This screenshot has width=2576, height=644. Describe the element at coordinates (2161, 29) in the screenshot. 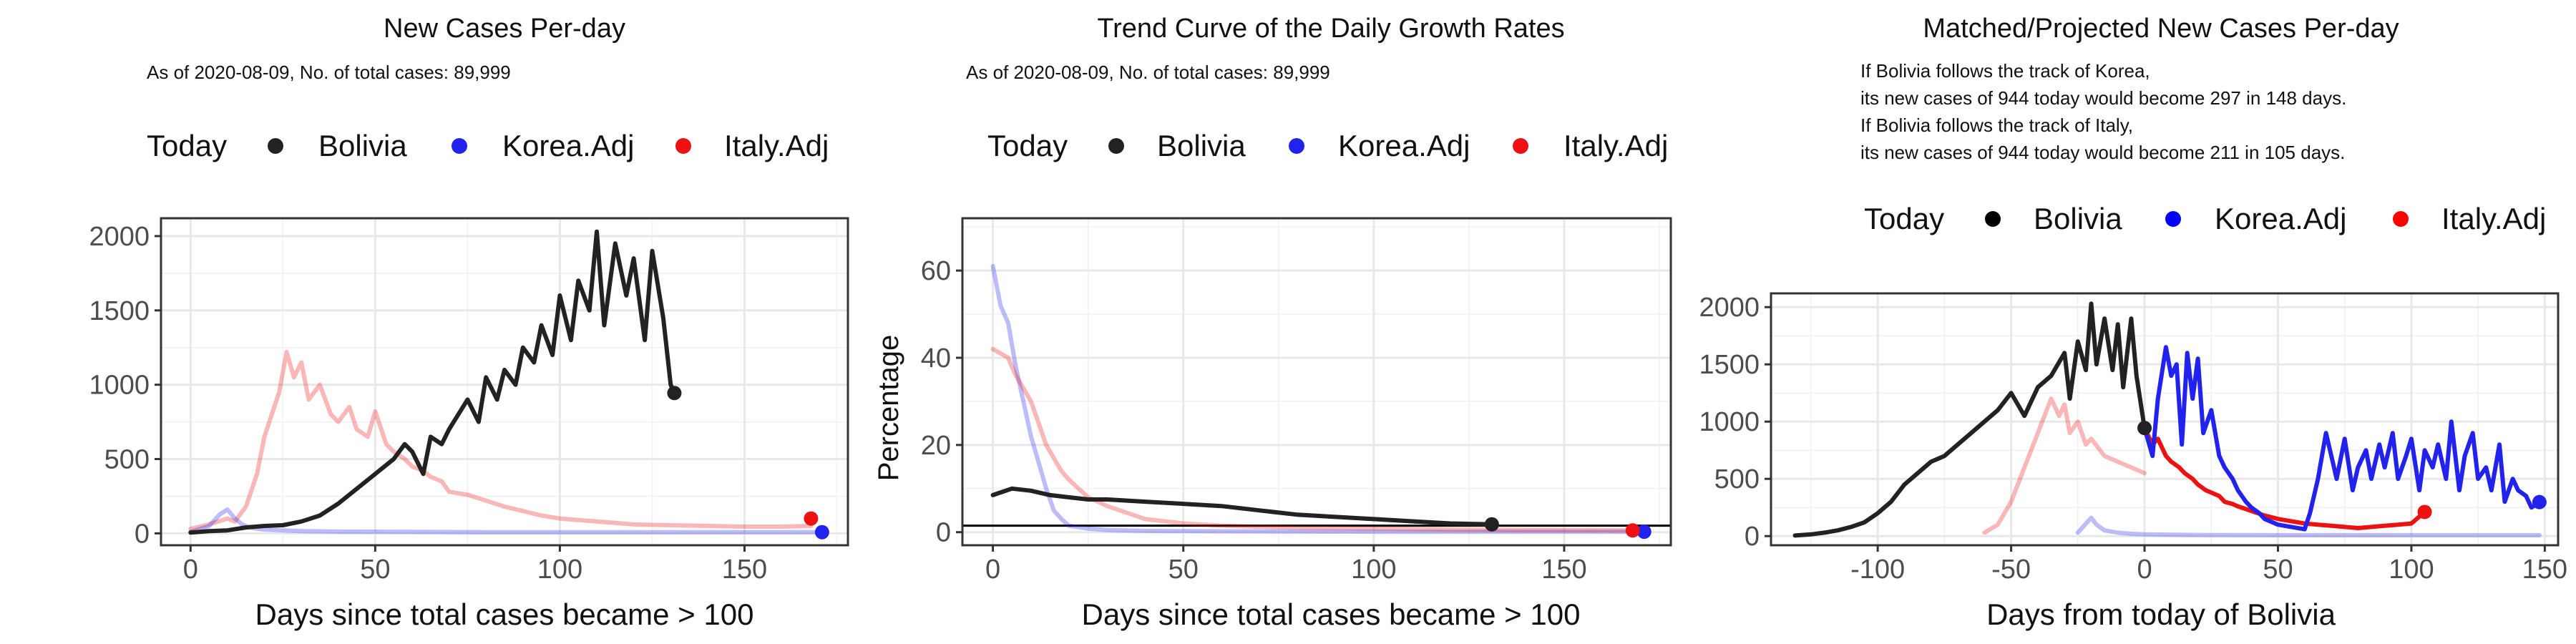

I see `chart-title: Matched/Projected New Cases Per-day` at that location.